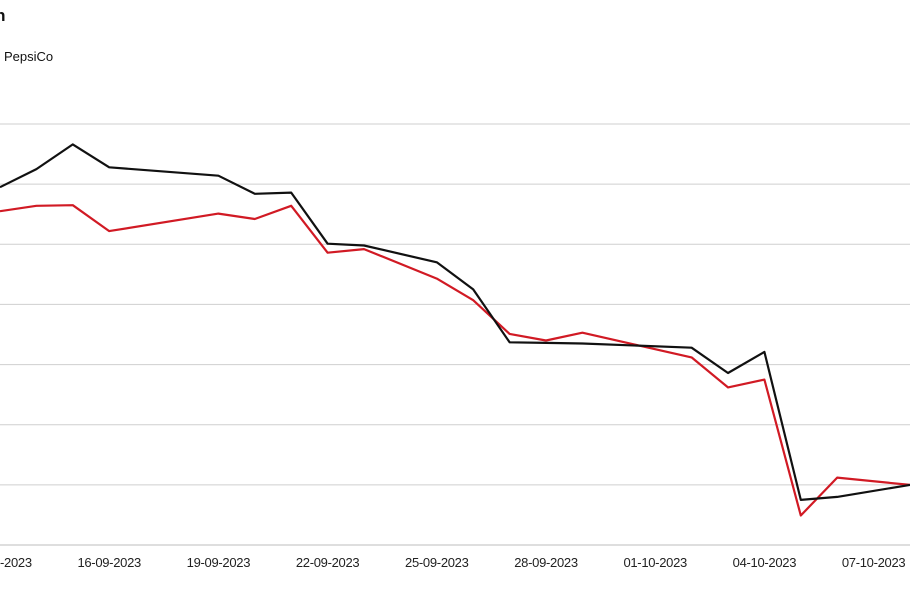 This screenshot has width=910, height=596. Describe the element at coordinates (765, 562) in the screenshot. I see `x-tick-label: 04-10-2023` at that location.